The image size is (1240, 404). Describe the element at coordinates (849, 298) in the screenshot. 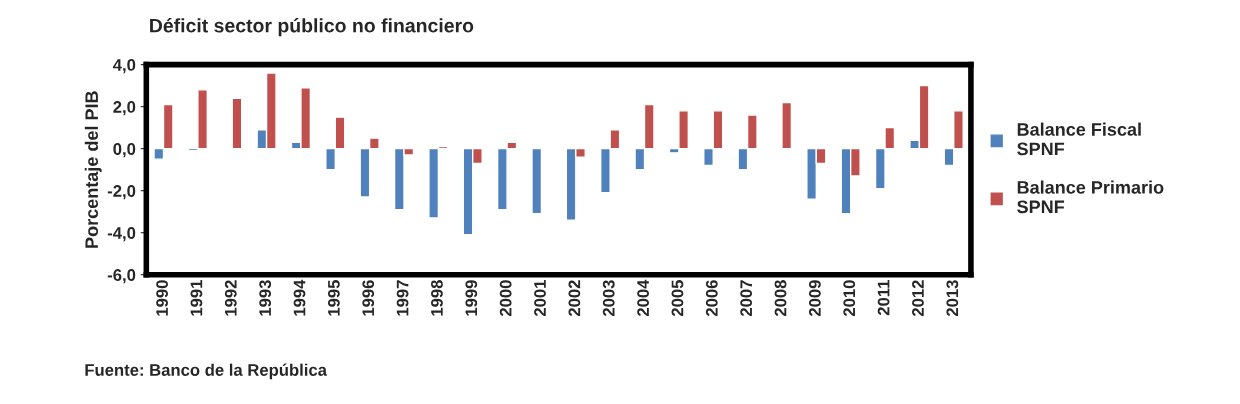

I see `x-tick-label: 2010` at that location.